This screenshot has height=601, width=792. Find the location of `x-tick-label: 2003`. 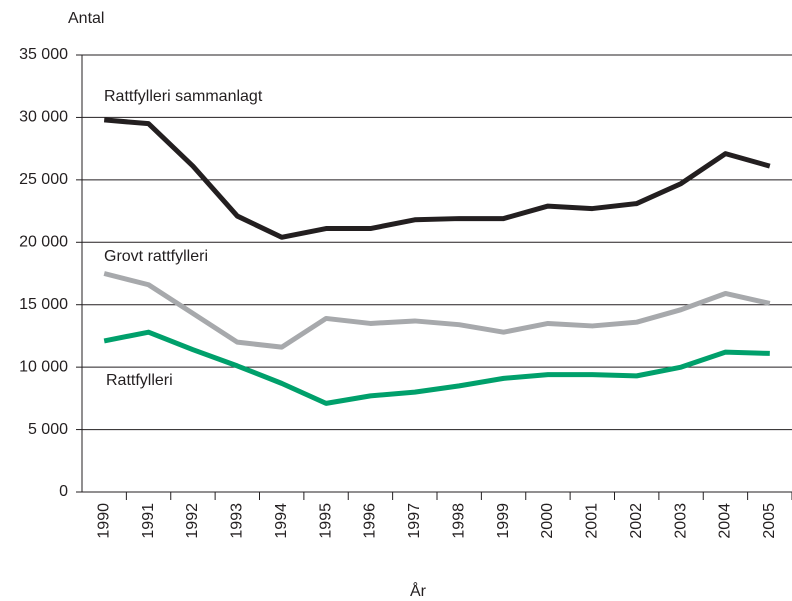

x-tick-label: 2003 is located at coordinates (680, 521).